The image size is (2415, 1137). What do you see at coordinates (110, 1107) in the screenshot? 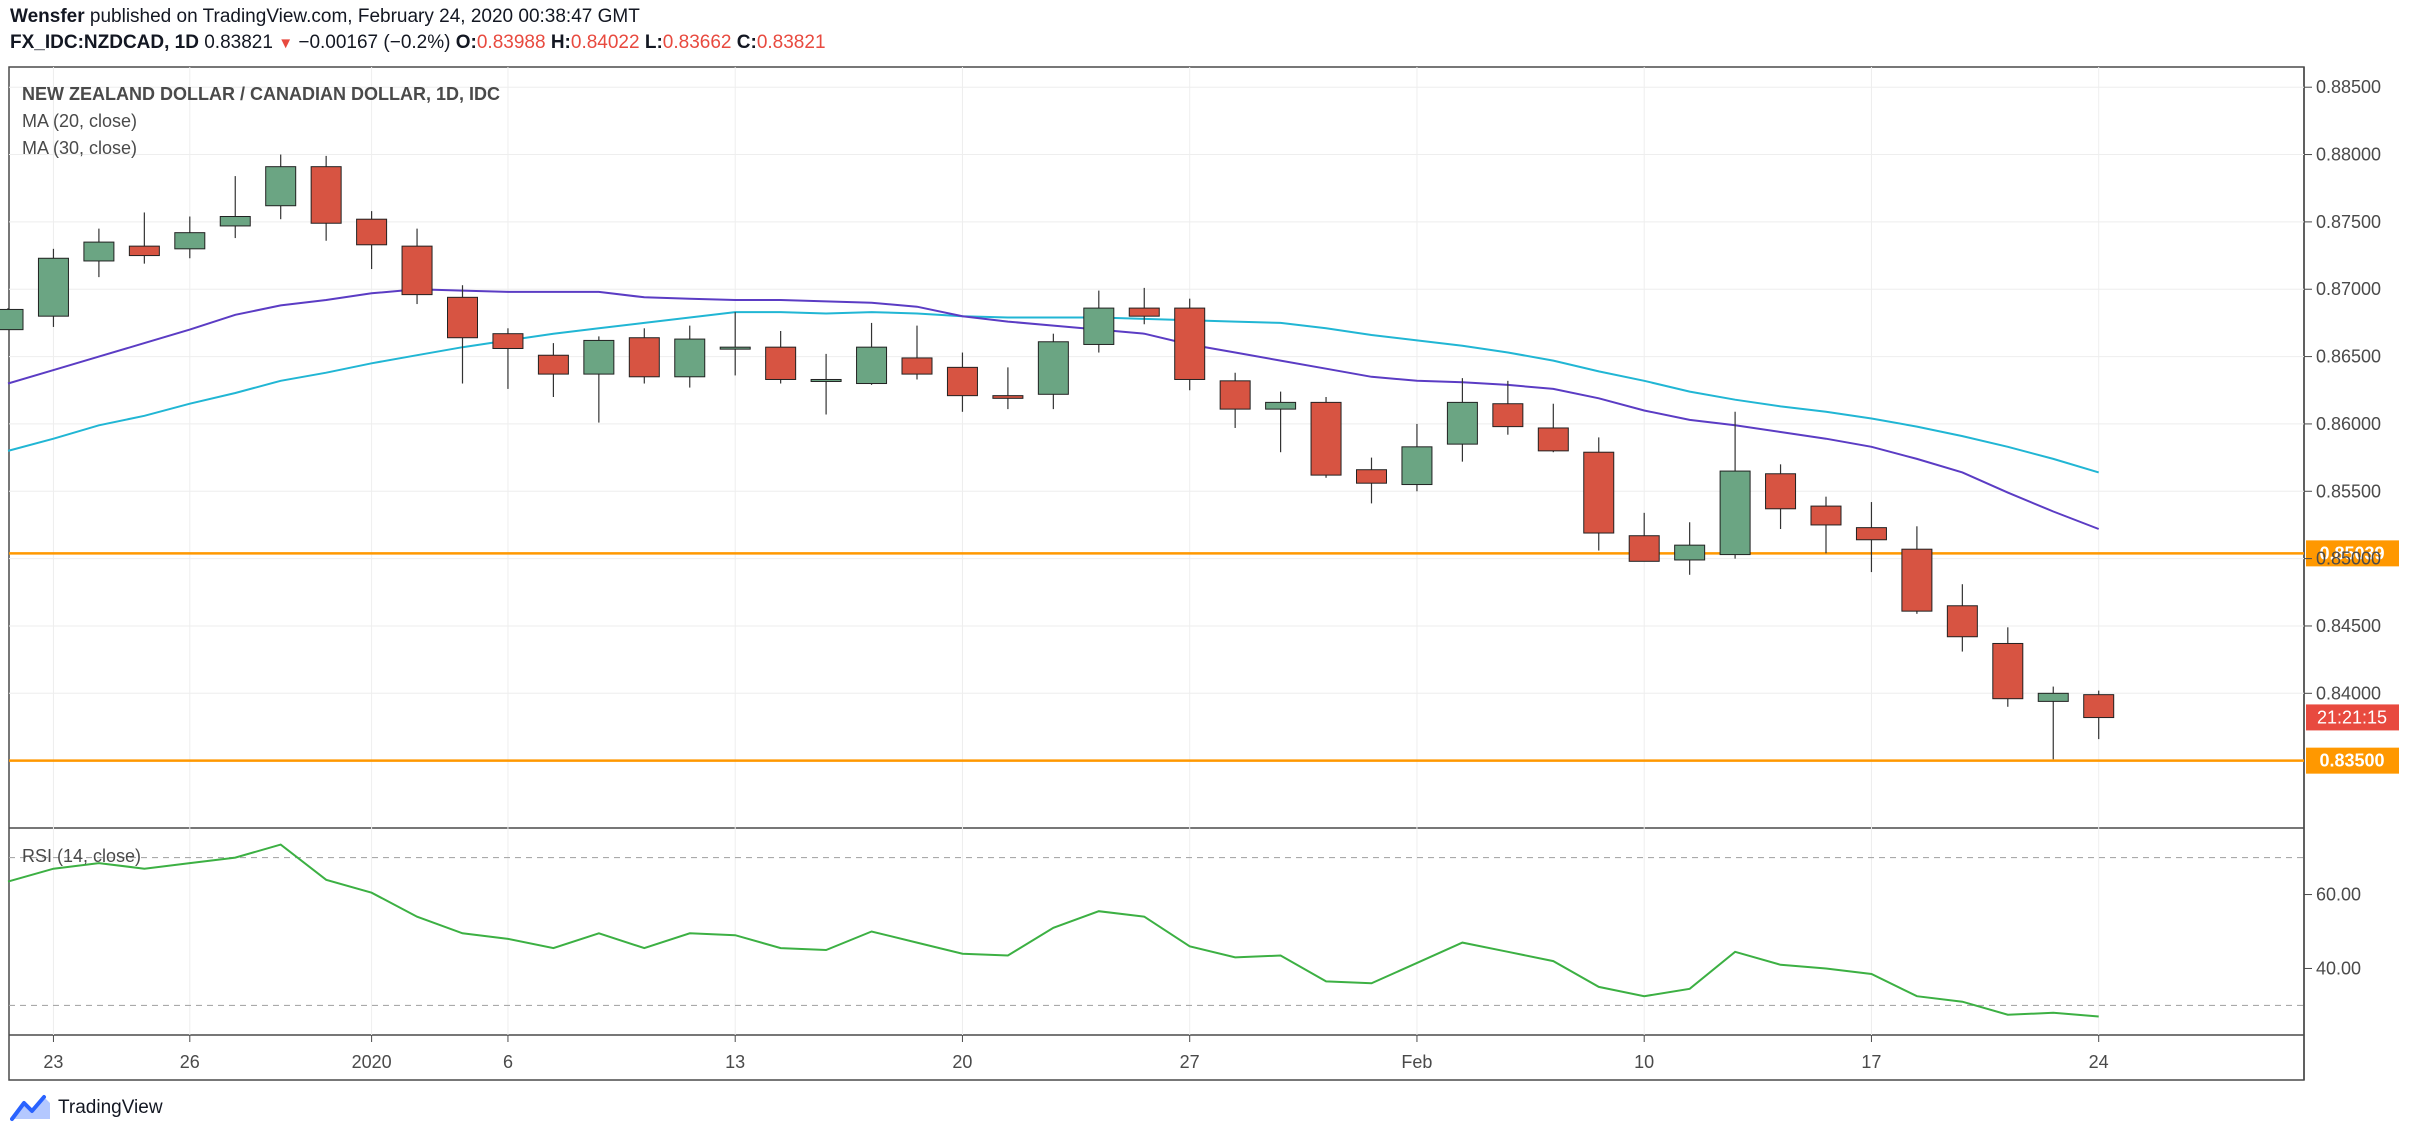
I see `footer-brand: TradingView` at bounding box center [110, 1107].